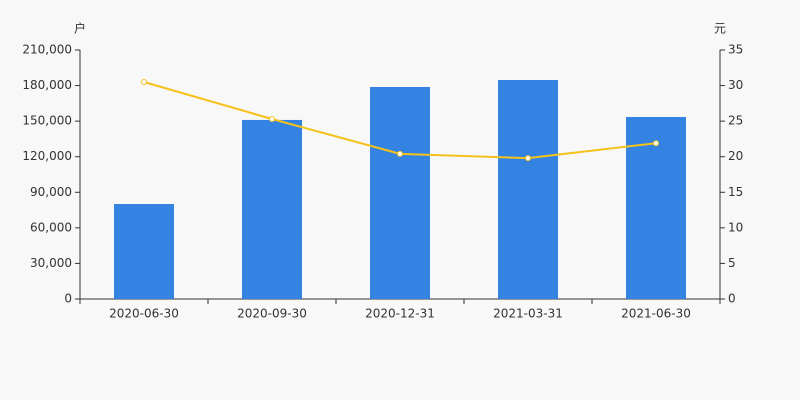 Image resolution: width=800 pixels, height=400 pixels. What do you see at coordinates (144, 314) in the screenshot?
I see `x-tick-label: 2020-06-30` at bounding box center [144, 314].